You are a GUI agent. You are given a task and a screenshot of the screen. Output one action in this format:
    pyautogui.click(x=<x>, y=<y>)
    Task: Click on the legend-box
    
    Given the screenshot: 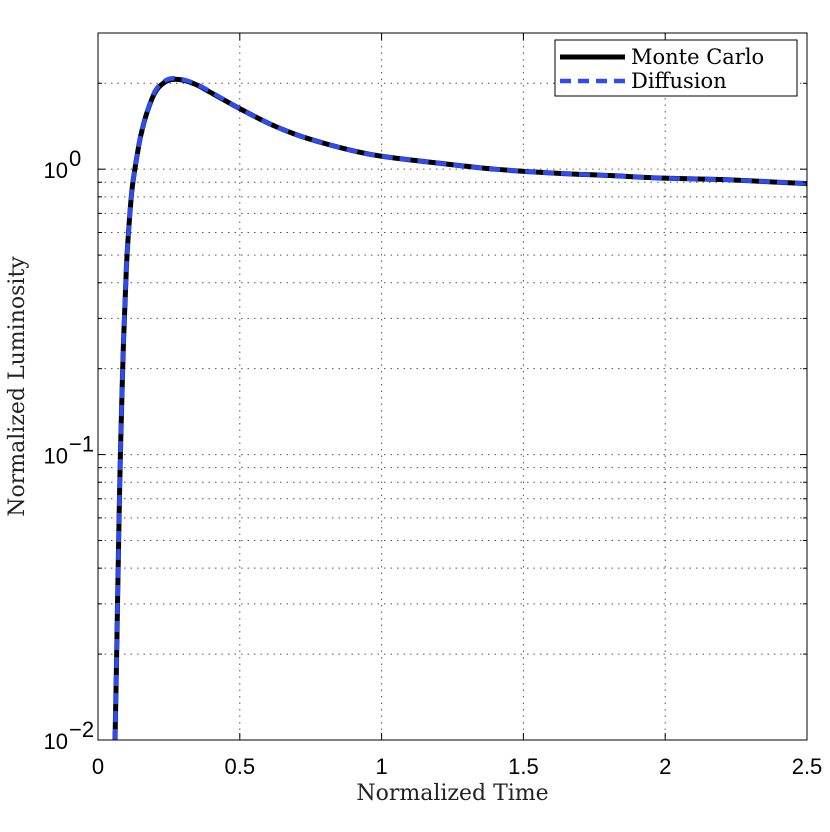 What is the action you would take?
    pyautogui.click(x=676, y=68)
    